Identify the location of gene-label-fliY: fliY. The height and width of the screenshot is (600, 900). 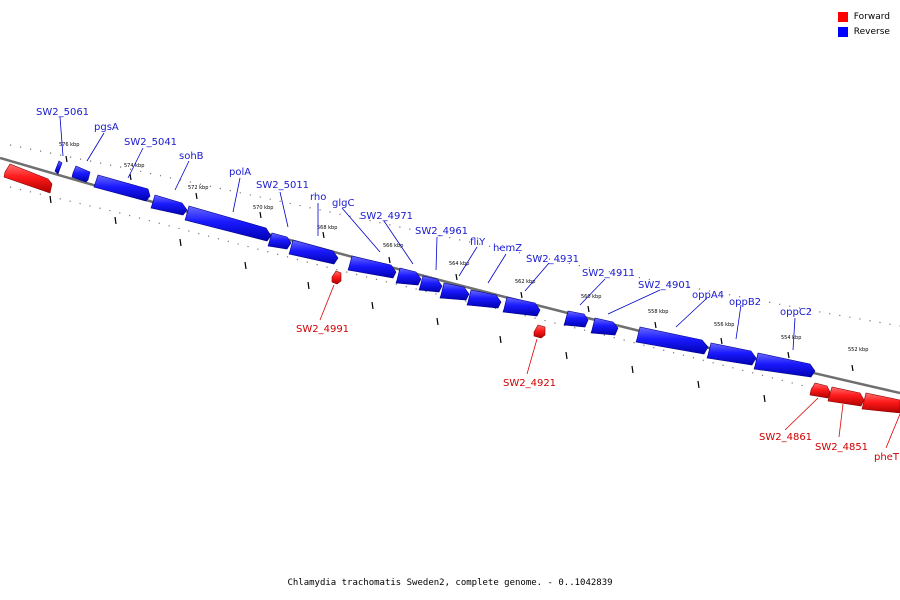
(478, 242).